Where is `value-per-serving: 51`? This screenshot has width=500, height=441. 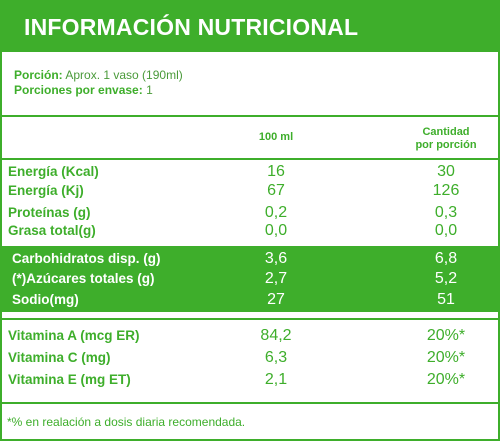 value-per-serving: 51 is located at coordinates (446, 299).